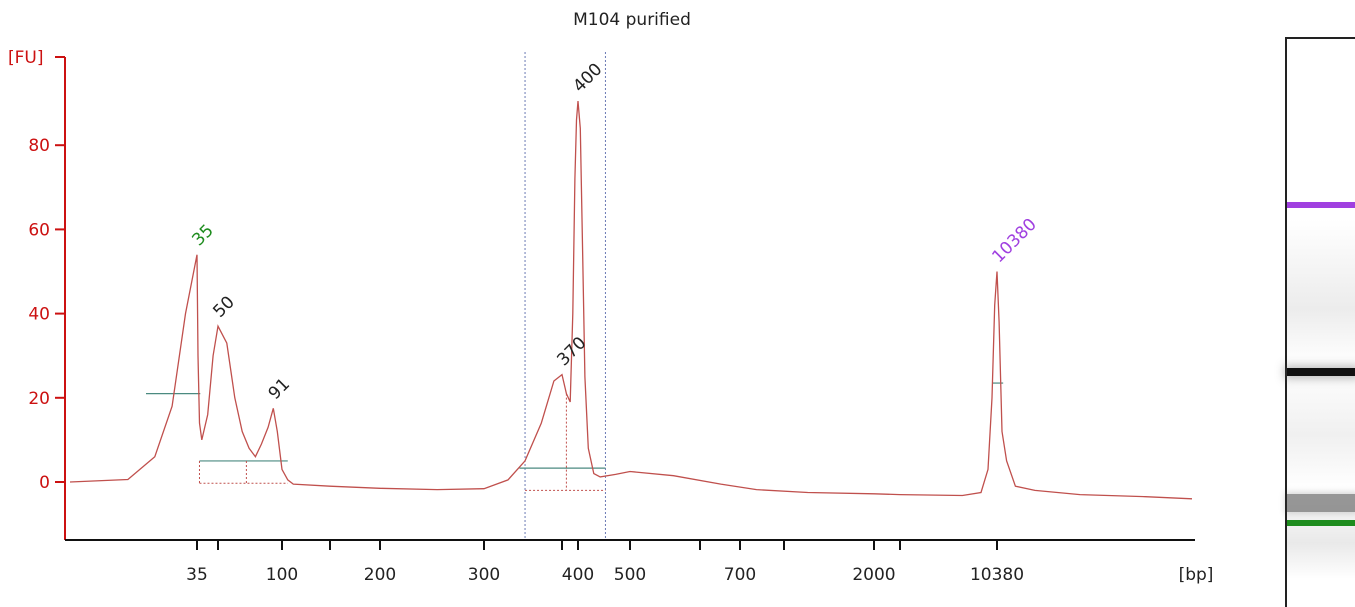 The width and height of the screenshot is (1355, 607). I want to click on gel-band-upper-marker, so click(1321, 205).